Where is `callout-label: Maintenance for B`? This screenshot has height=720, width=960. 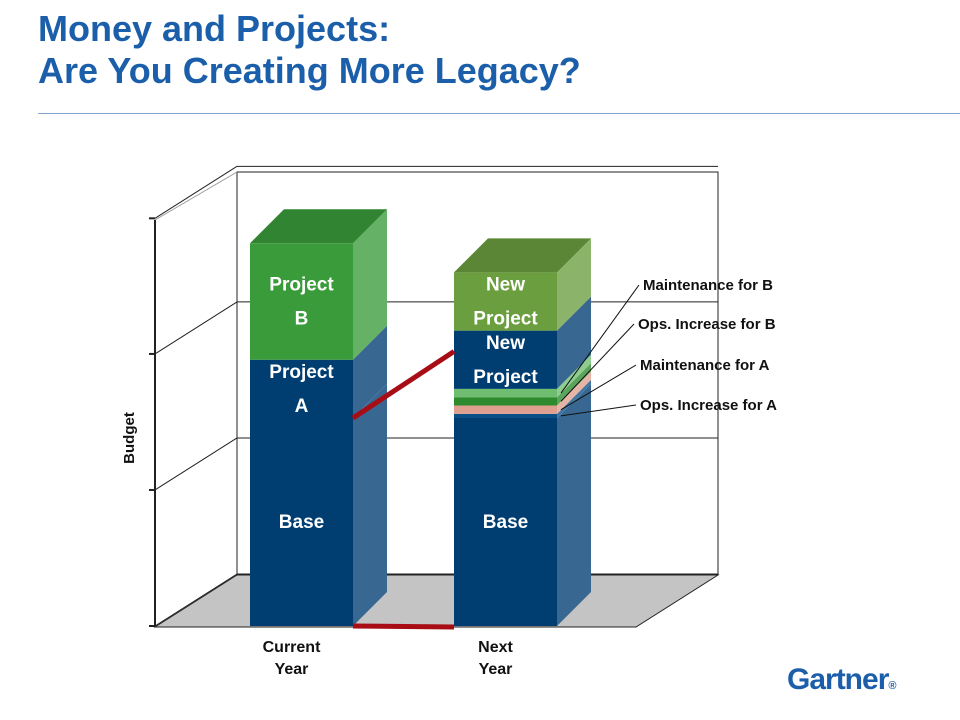 callout-label: Maintenance for B is located at coordinates (708, 285).